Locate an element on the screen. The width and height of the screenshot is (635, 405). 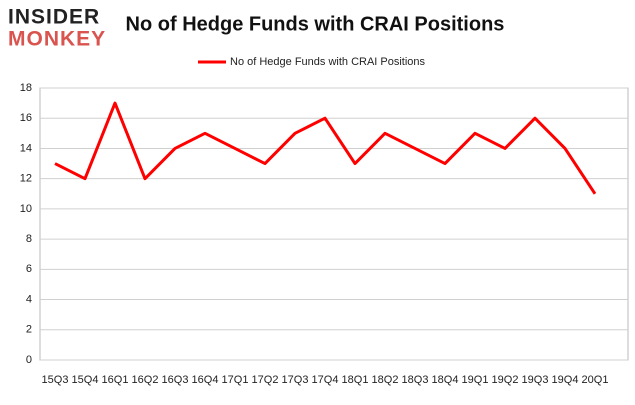
logo-bottom: MONKEY is located at coordinates (57, 39).